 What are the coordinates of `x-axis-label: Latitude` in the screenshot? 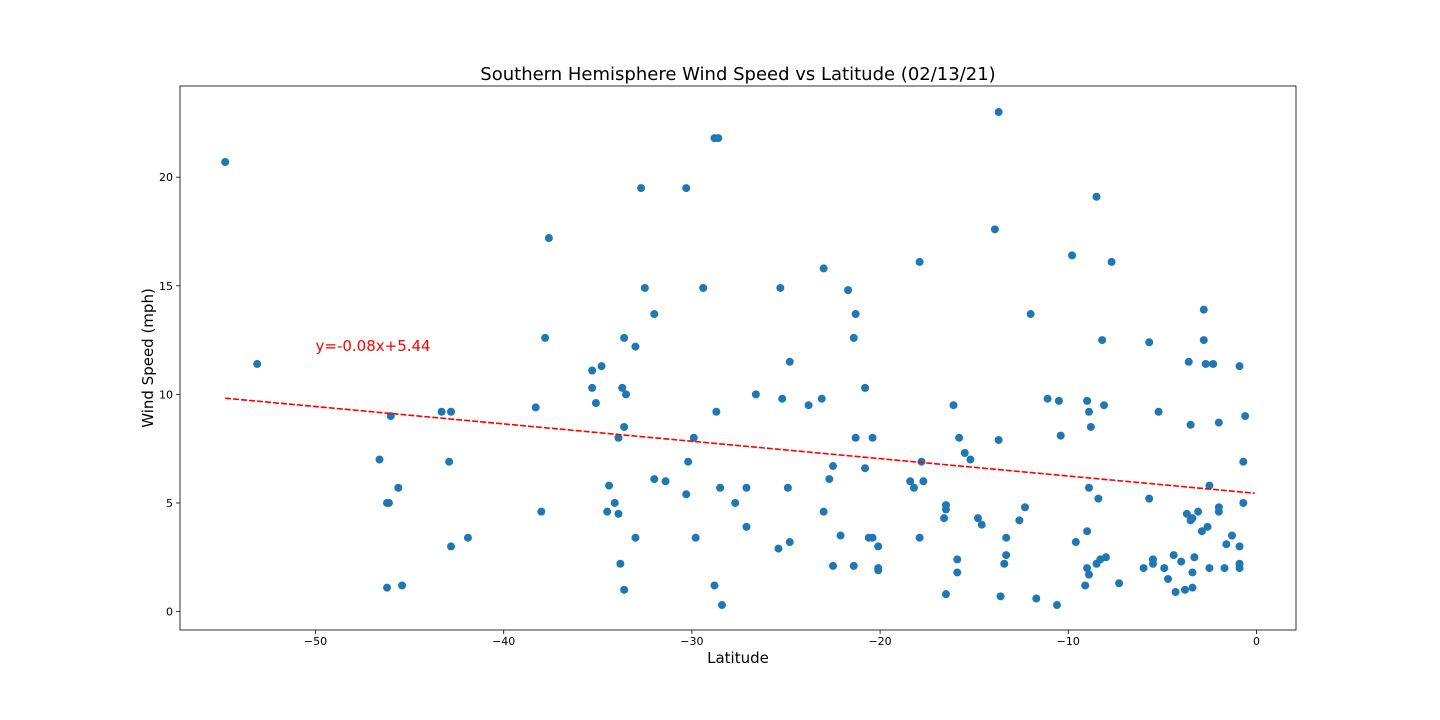 It's located at (738, 658).